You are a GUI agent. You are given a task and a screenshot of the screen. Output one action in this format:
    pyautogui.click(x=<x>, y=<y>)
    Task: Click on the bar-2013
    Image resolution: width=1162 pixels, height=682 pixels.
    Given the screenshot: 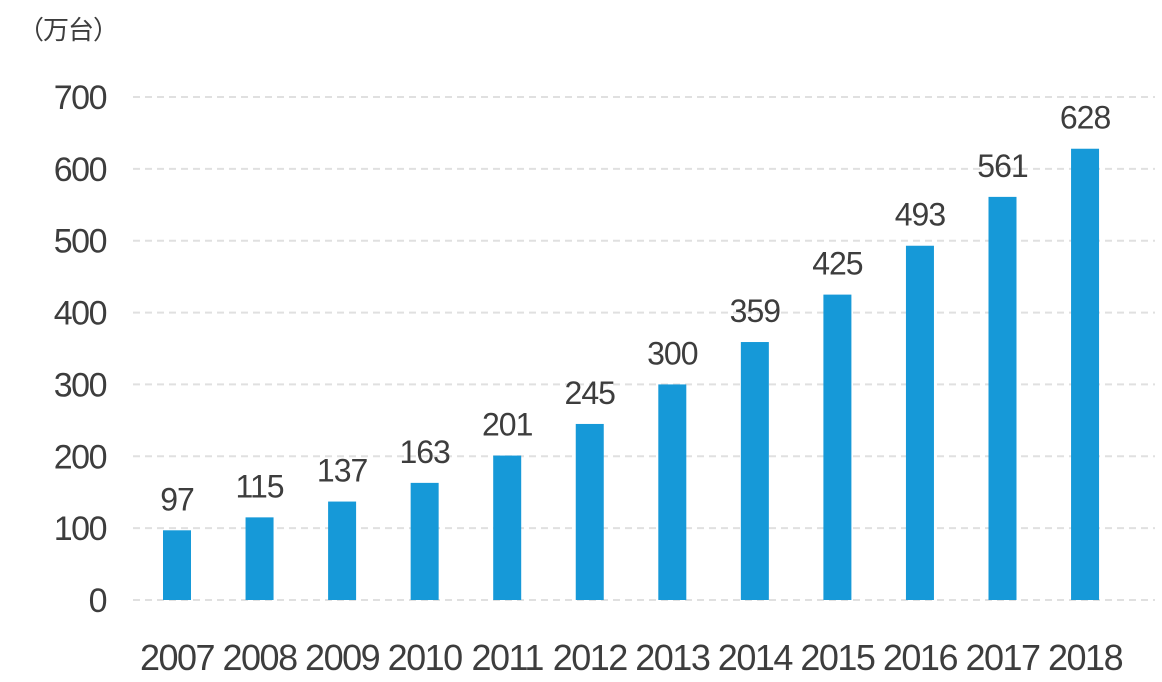 What is the action you would take?
    pyautogui.click(x=672, y=492)
    